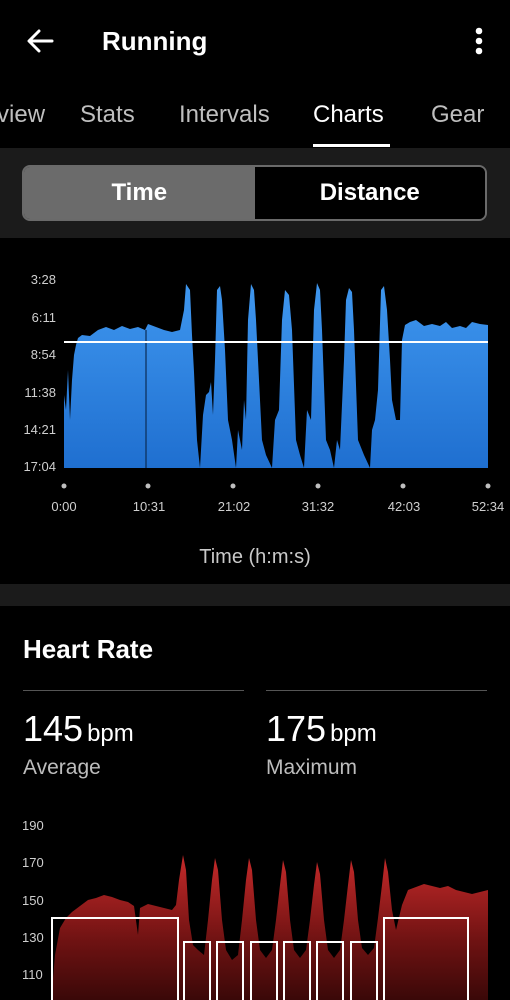 The image size is (510, 1000). What do you see at coordinates (296, 728) in the screenshot?
I see `maximum-hr-number: 175` at bounding box center [296, 728].